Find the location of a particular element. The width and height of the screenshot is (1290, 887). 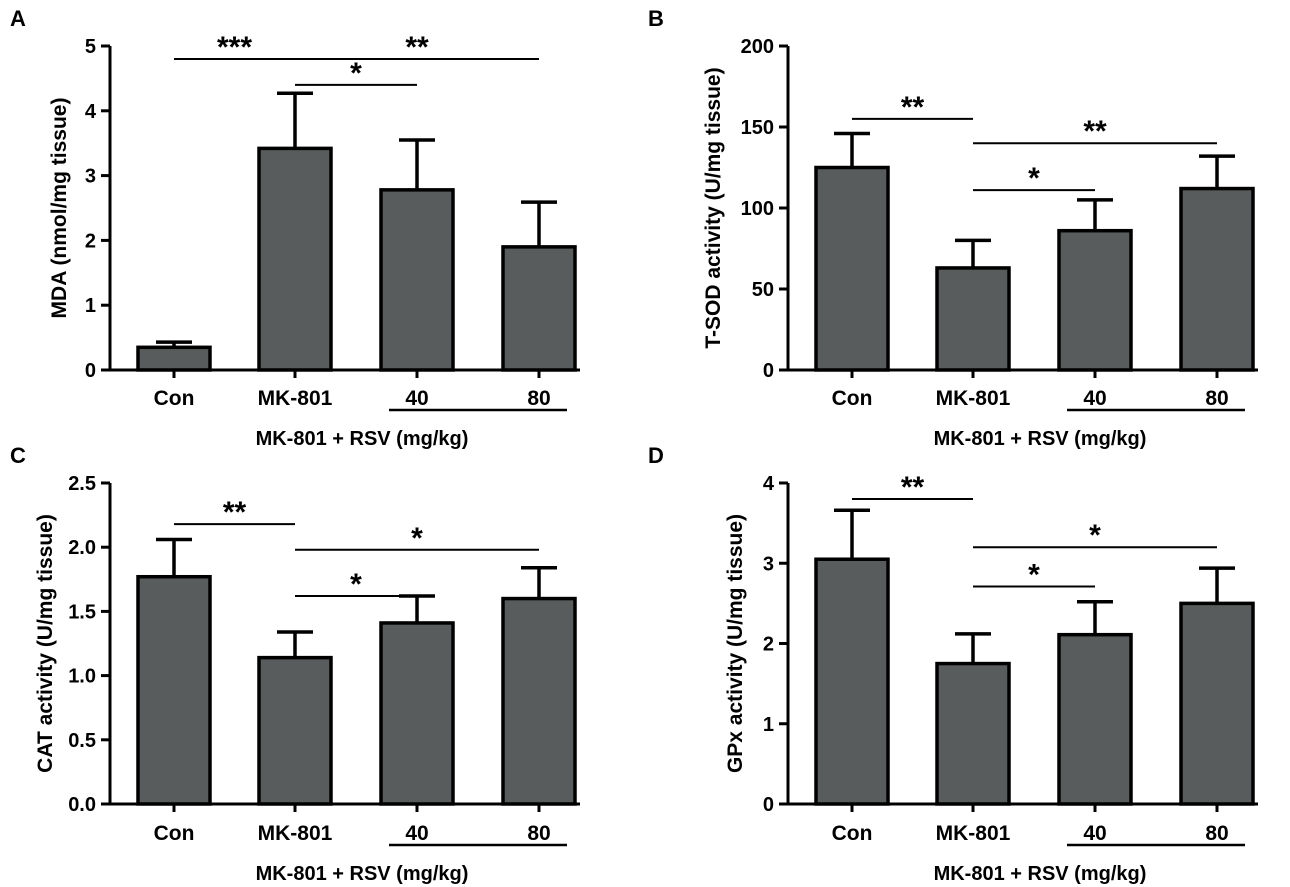

y-tick-label: 50 is located at coordinates (763, 290).